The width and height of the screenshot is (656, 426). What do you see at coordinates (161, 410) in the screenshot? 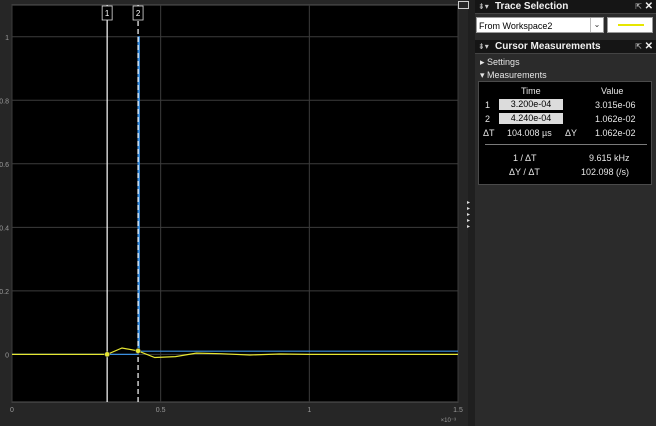
I see `x-tick-label: 0.5` at bounding box center [161, 410].